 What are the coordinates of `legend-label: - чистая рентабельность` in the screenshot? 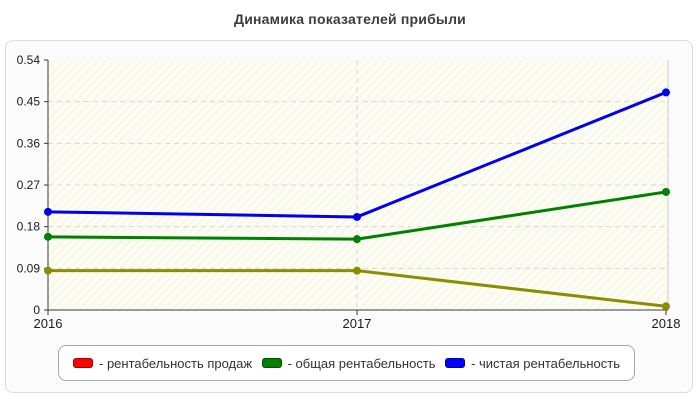 It's located at (545, 363).